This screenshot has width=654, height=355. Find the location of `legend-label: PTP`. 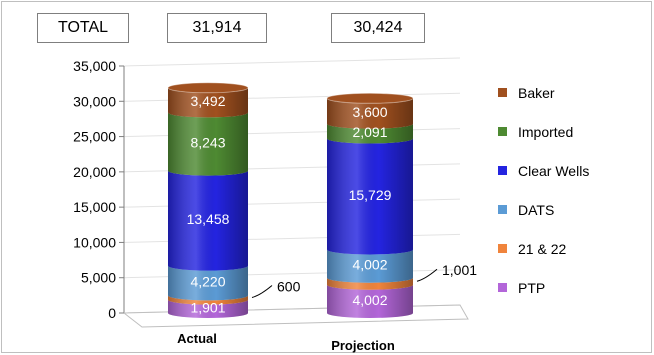

legend-label: PTP is located at coordinates (531, 288).